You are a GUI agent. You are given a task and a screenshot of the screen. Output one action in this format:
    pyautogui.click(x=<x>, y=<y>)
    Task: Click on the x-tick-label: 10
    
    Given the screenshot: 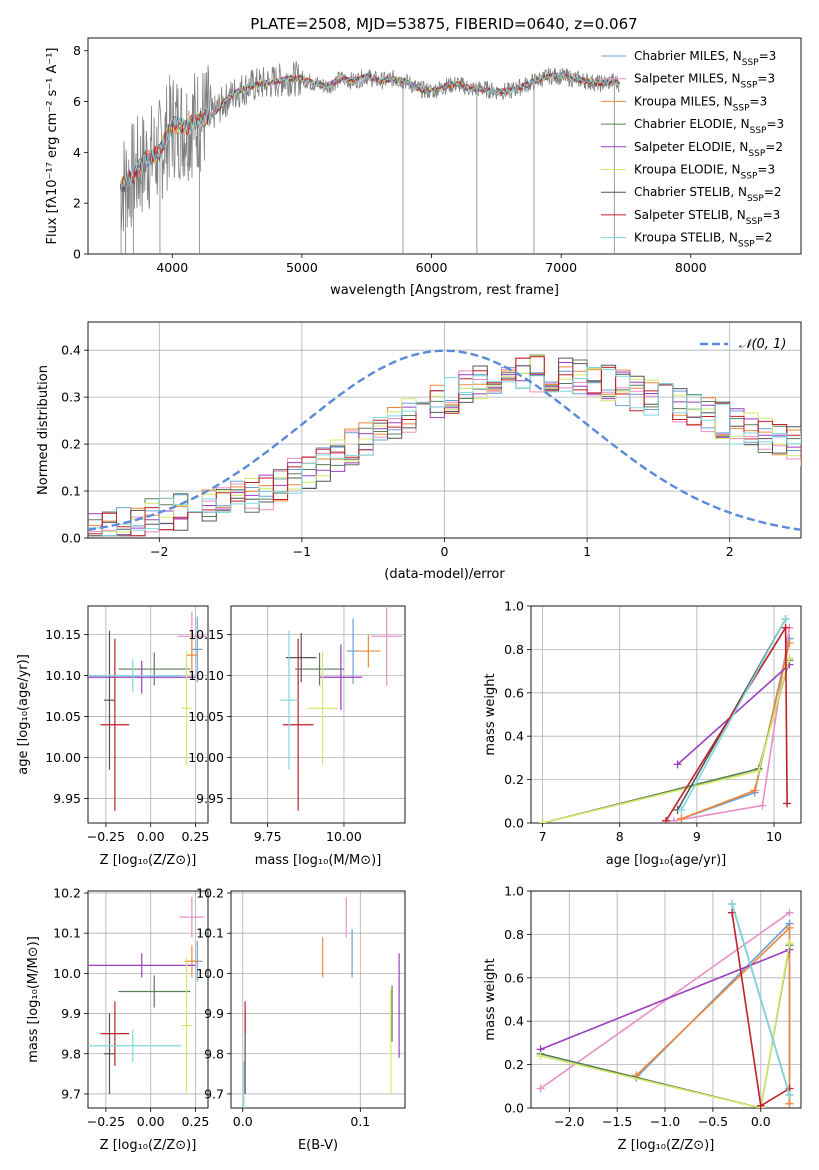 What is the action you would take?
    pyautogui.click(x=774, y=836)
    